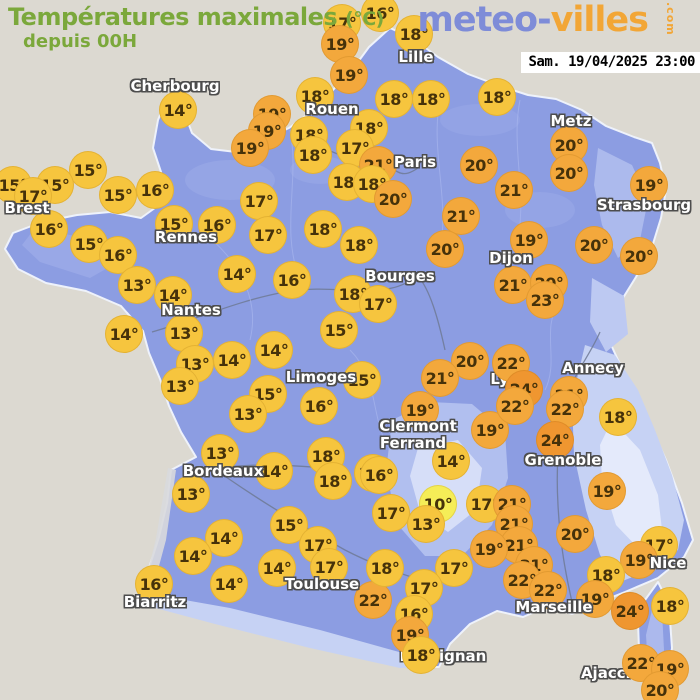  Describe the element at coordinates (322, 584) in the screenshot. I see `city-label-toulouse: Toulouse` at that location.